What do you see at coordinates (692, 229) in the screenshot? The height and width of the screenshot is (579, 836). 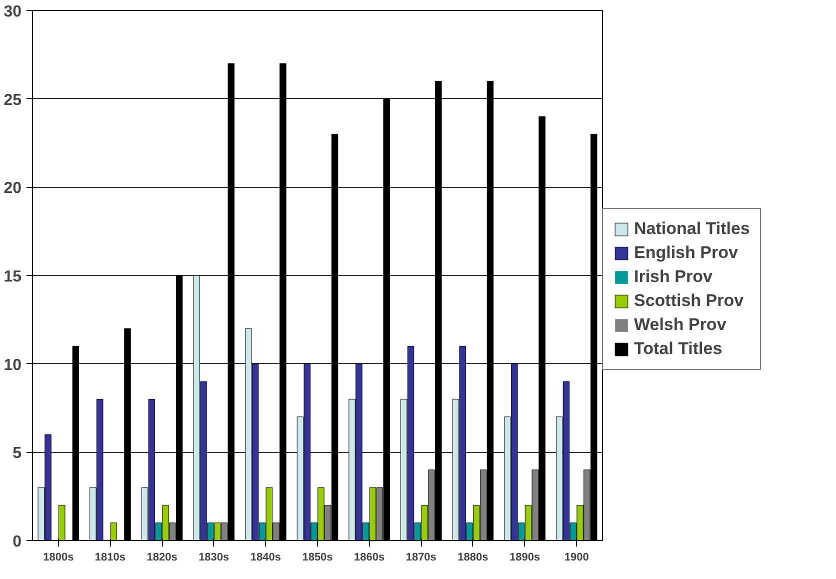 I see `legend-label: National Titles` at bounding box center [692, 229].